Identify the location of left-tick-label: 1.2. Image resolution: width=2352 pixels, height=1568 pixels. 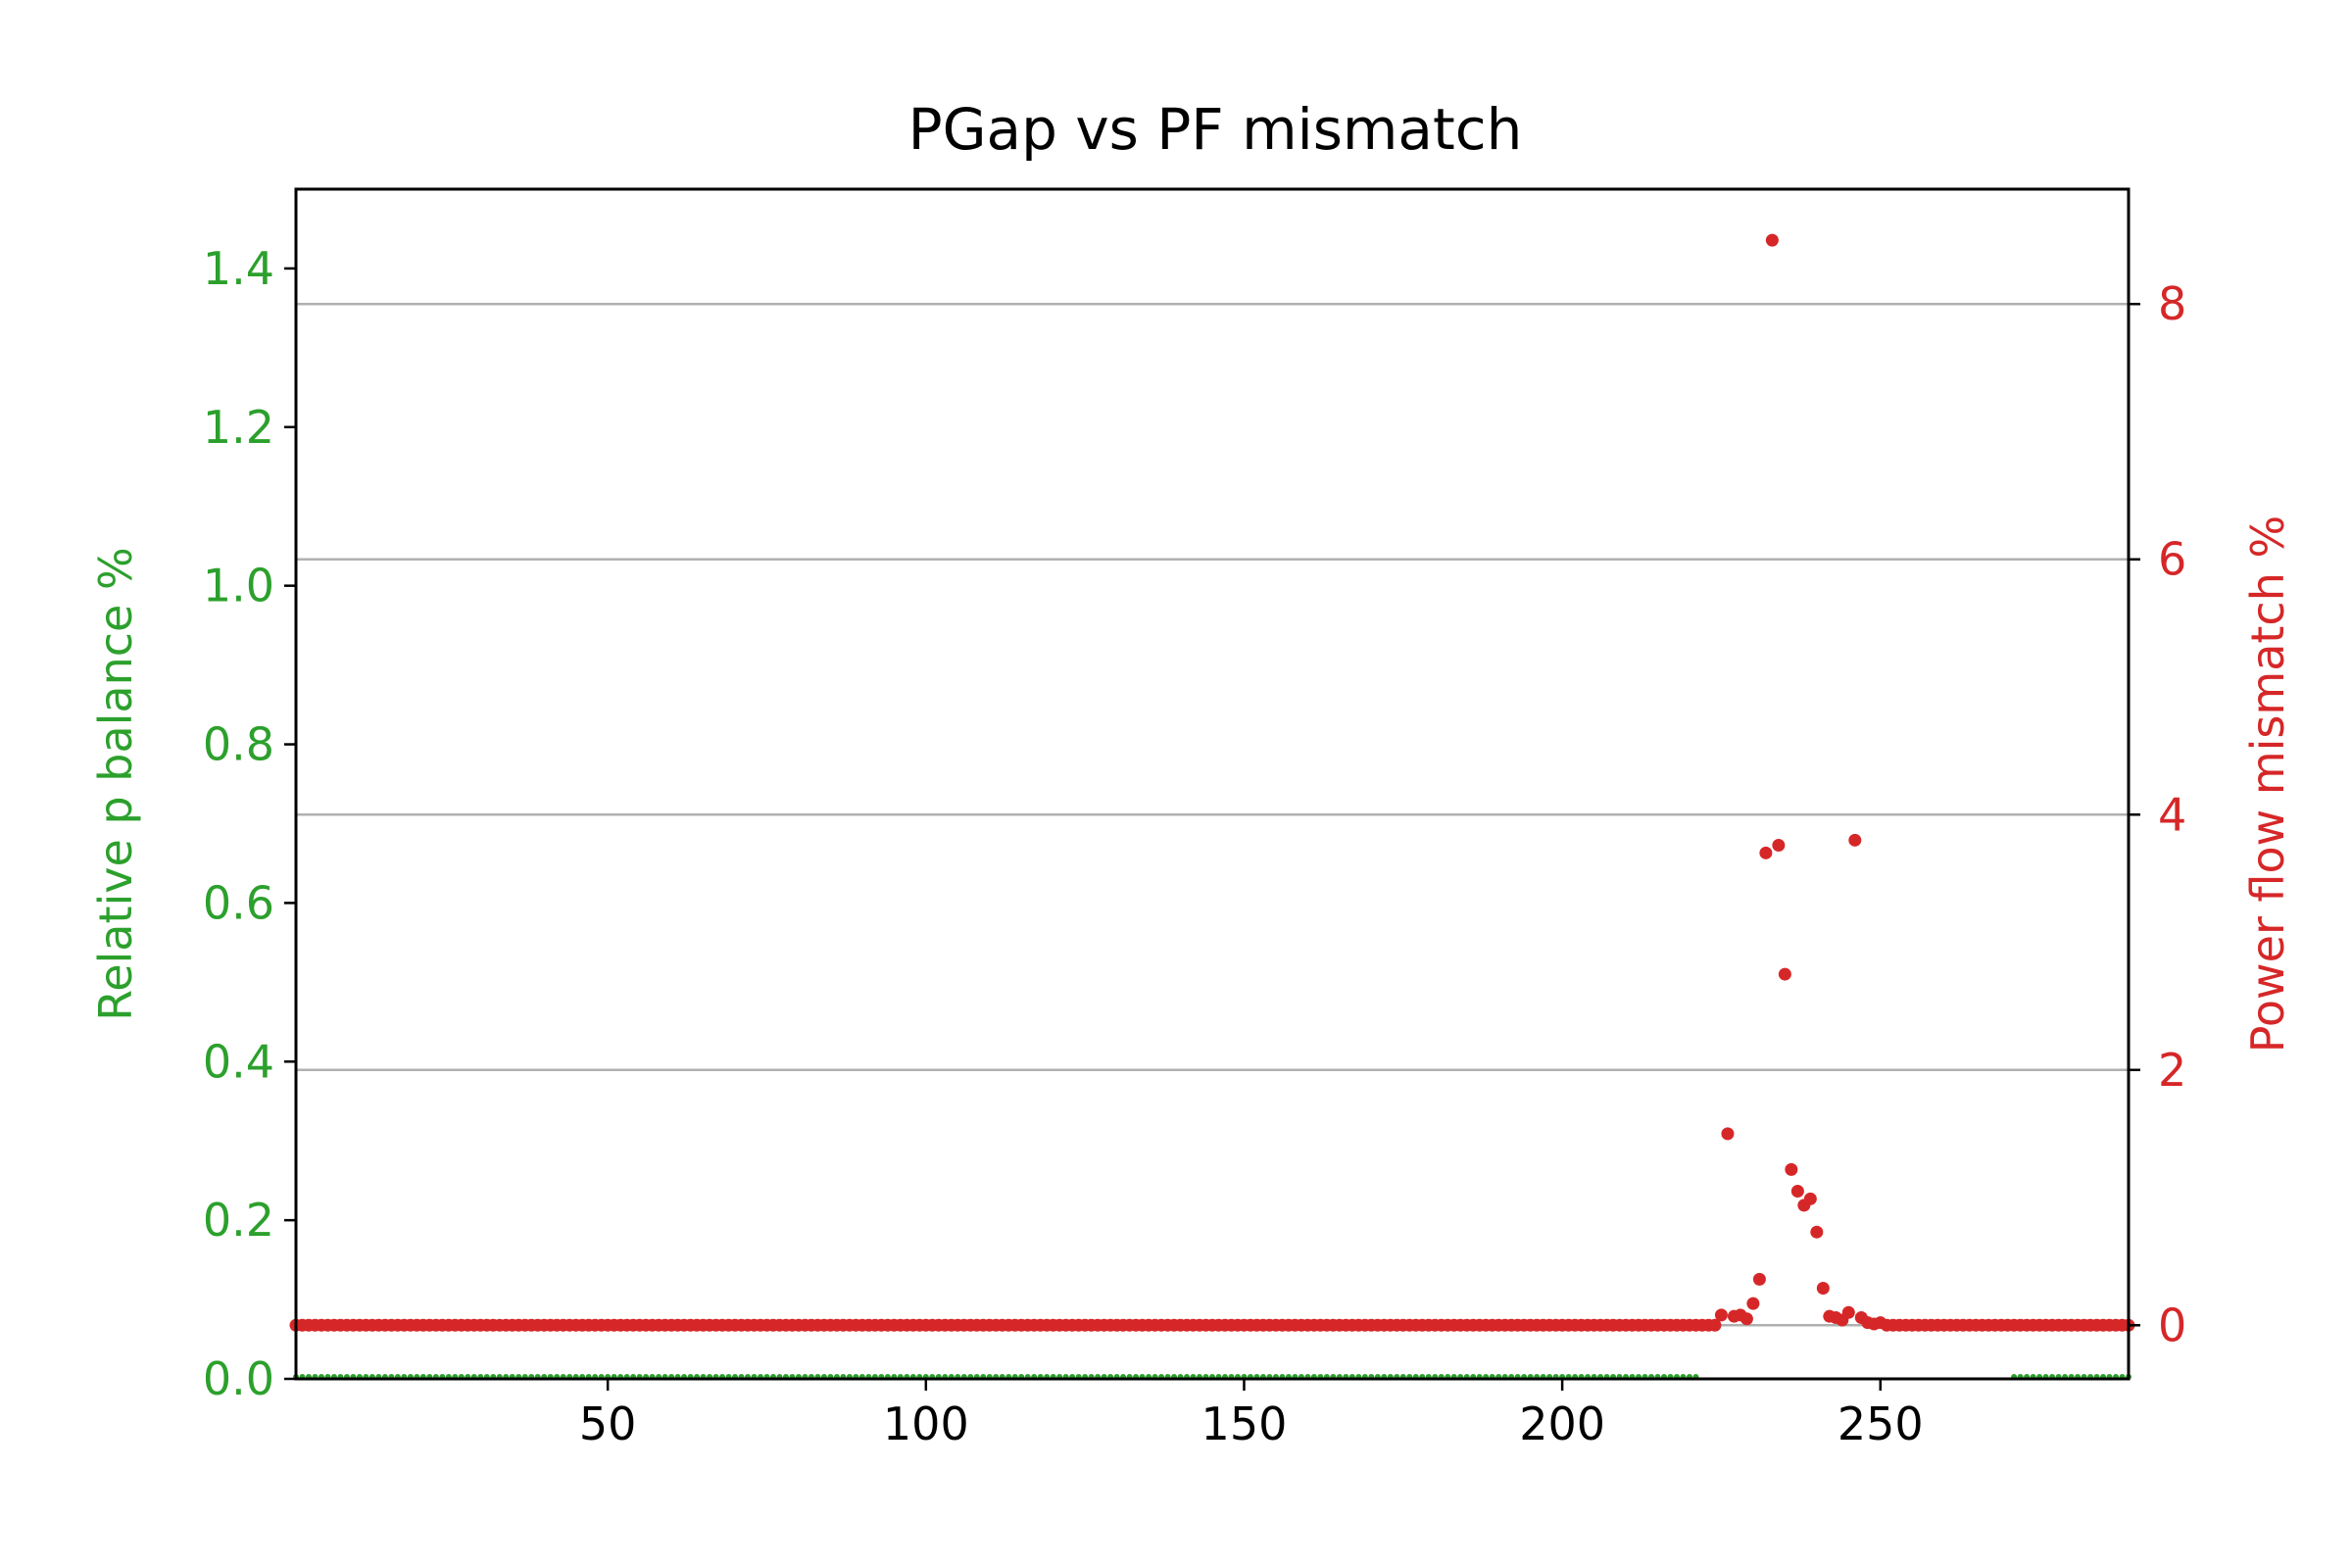
(238, 427).